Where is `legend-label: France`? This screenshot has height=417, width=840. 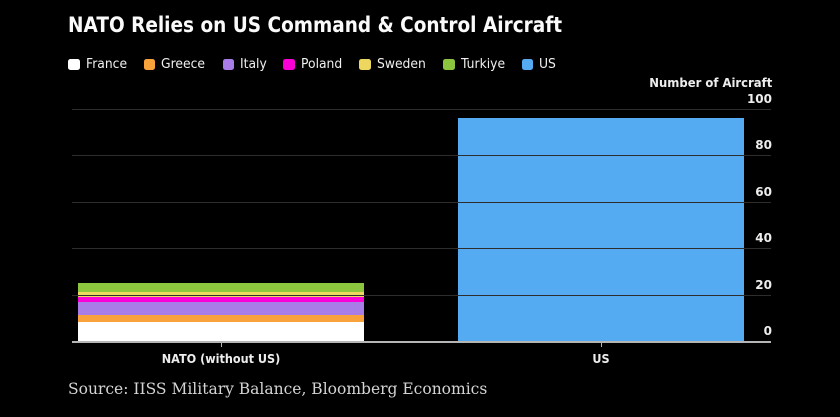
legend-label: France is located at coordinates (106, 64).